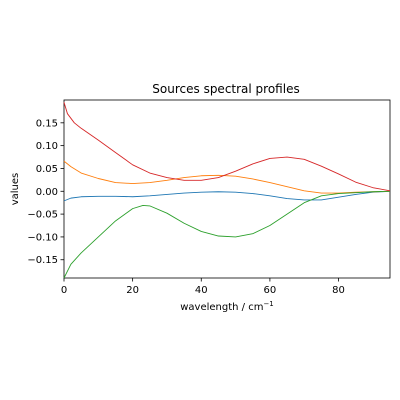 The image size is (400, 400). What do you see at coordinates (64, 290) in the screenshot?
I see `x-tick-label: 0` at bounding box center [64, 290].